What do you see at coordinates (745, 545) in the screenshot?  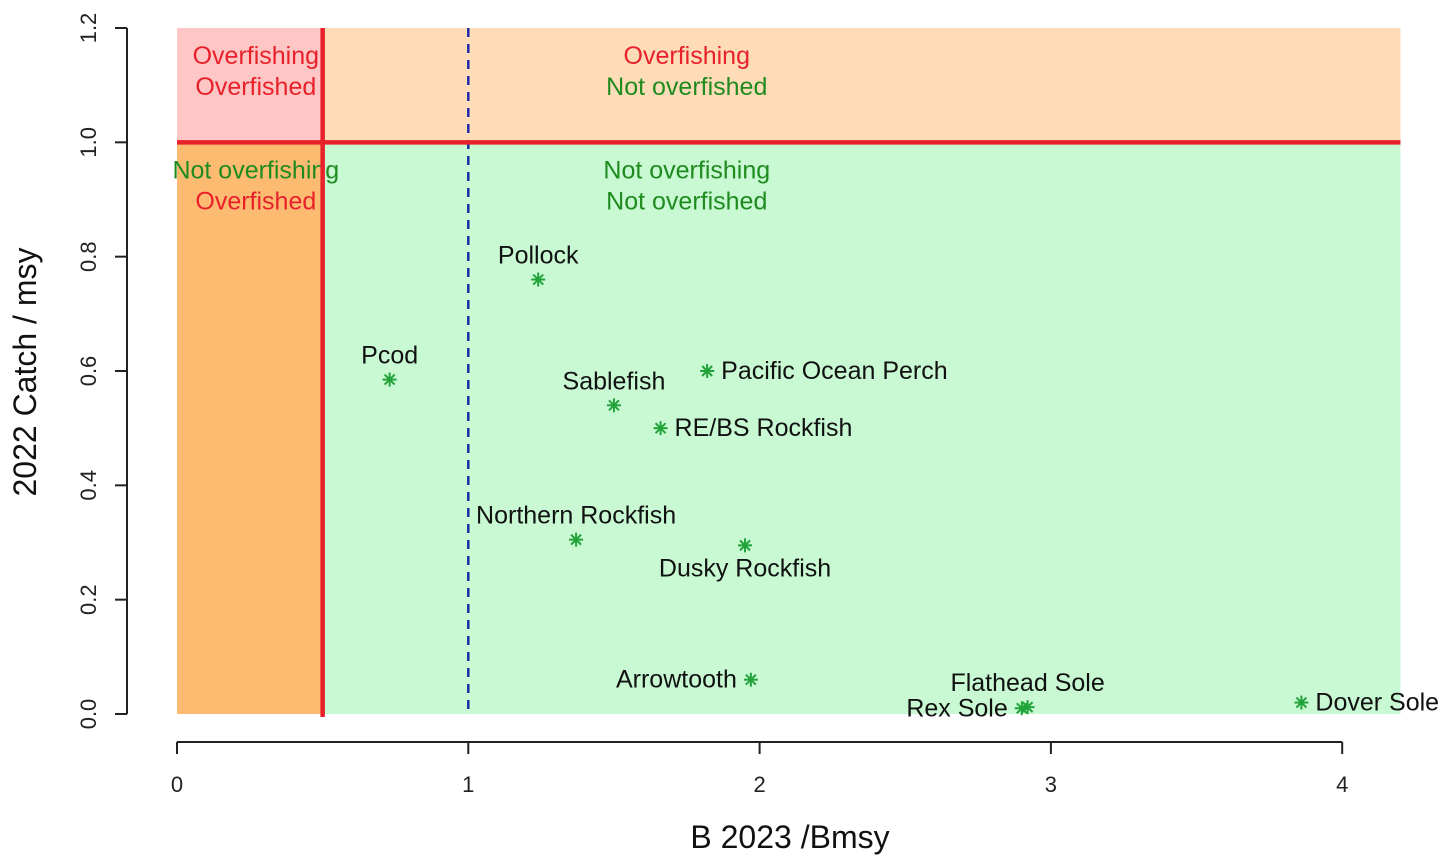 I see `point-dusky-rockfish` at bounding box center [745, 545].